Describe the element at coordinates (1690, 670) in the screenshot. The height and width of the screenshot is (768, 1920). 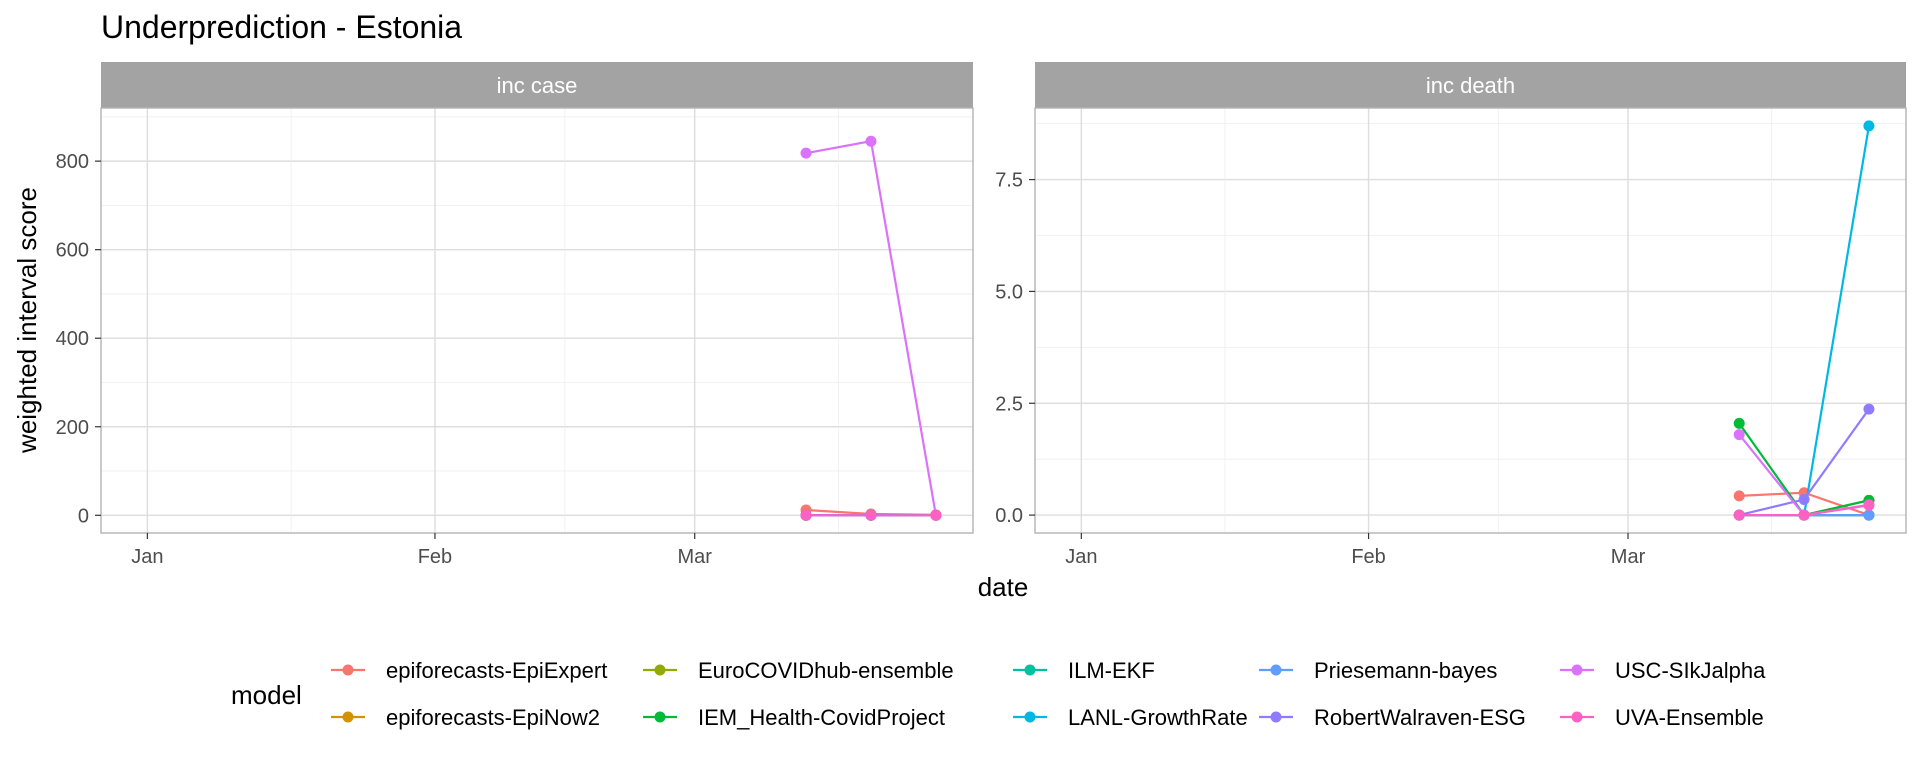
I see `legend-item-label: USC-SIkJalpha` at that location.